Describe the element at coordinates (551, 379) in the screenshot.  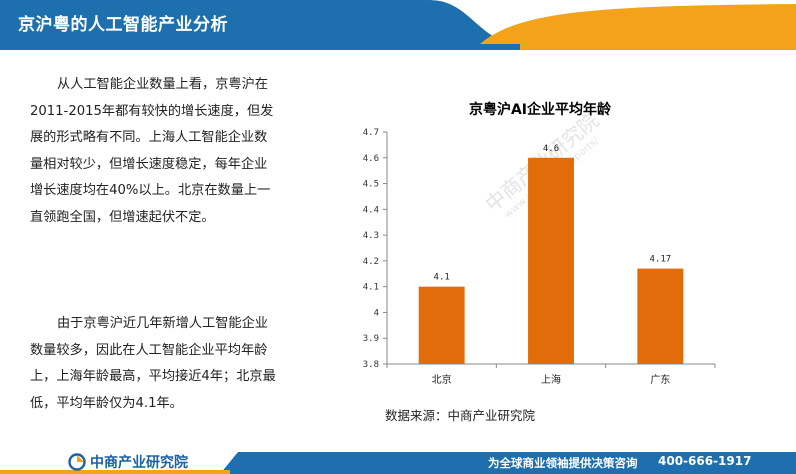
I see `x-category-label: 上海` at that location.